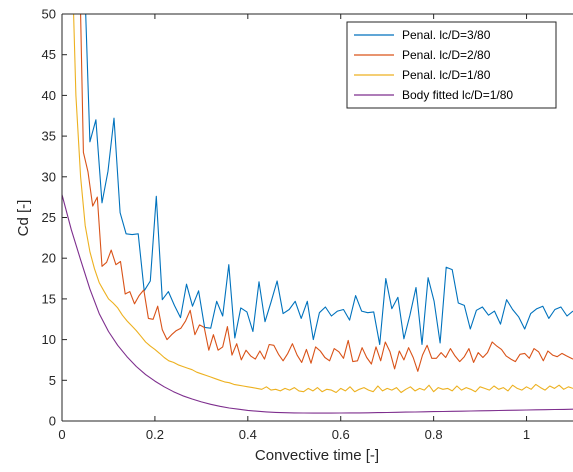 The height and width of the screenshot is (472, 573). I want to click on x-axis-label: Convective time [-], so click(317, 455).